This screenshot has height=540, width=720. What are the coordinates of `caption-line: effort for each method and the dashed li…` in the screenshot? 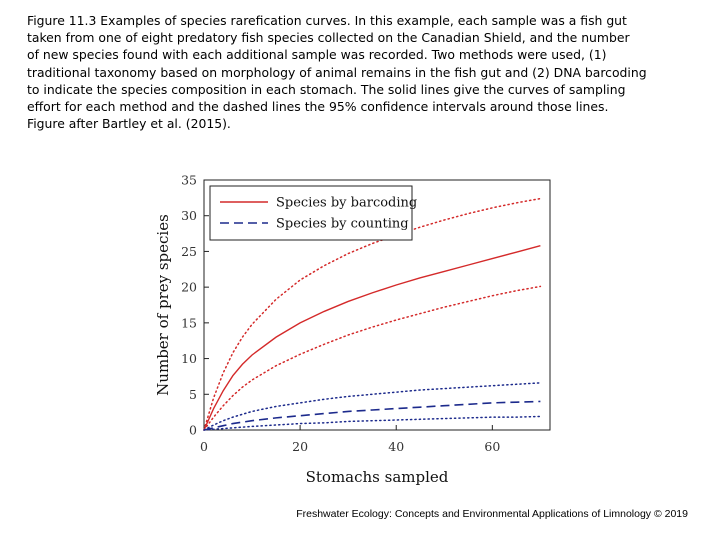 It's located at (318, 107).